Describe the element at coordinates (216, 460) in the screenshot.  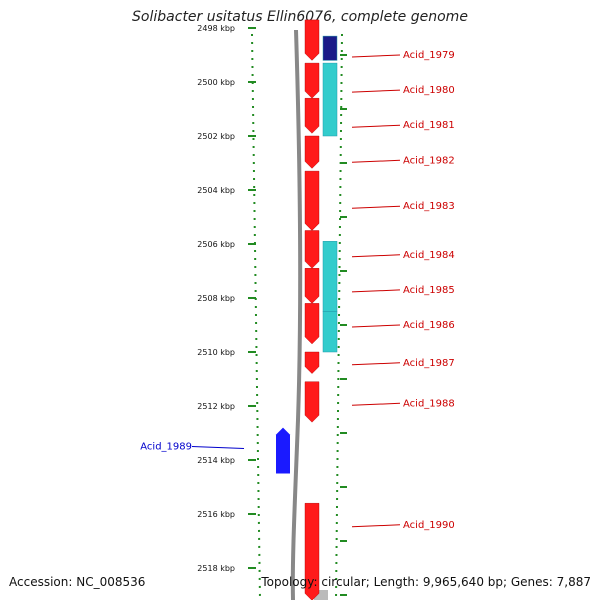
I see `kbp-tick-label: 2514 kbp` at that location.